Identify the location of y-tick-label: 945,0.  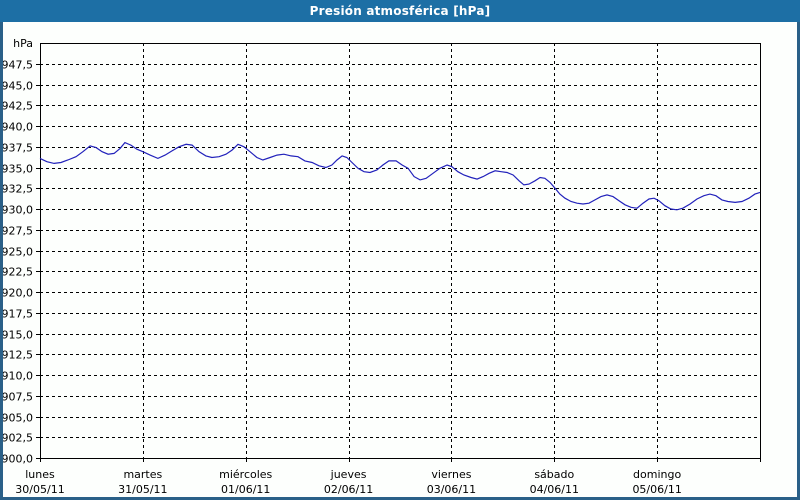
(18, 86).